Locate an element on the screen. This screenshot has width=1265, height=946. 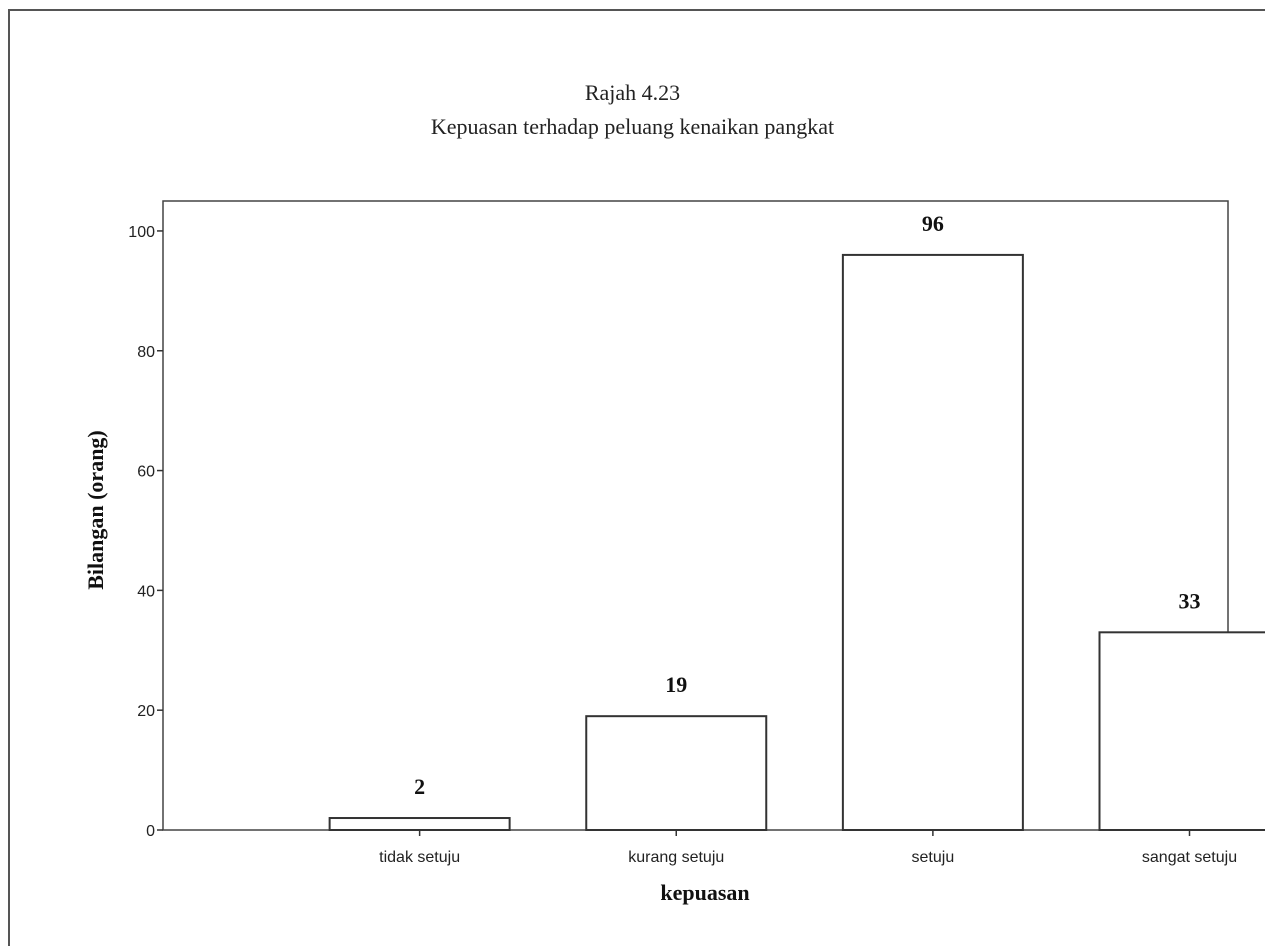
y-tick-label: 100 is located at coordinates (141, 232).